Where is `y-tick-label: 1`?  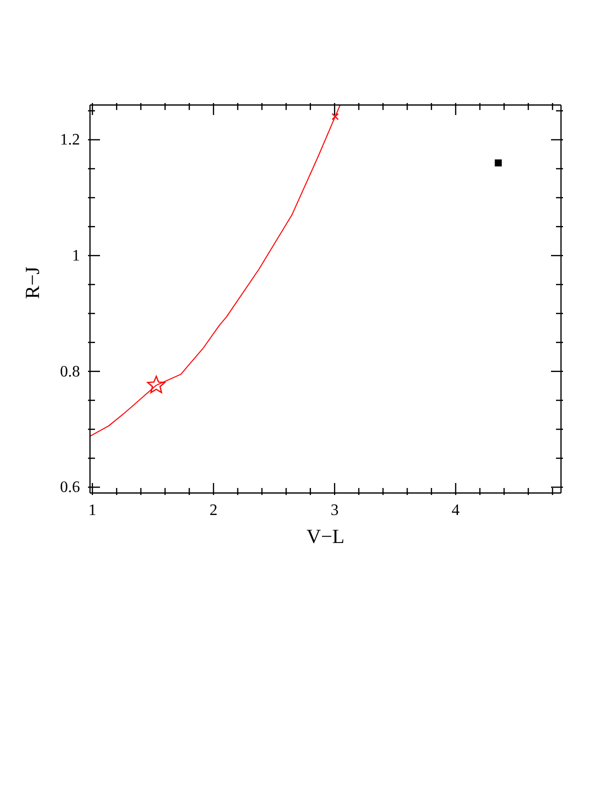
y-tick-label: 1 is located at coordinates (76, 256).